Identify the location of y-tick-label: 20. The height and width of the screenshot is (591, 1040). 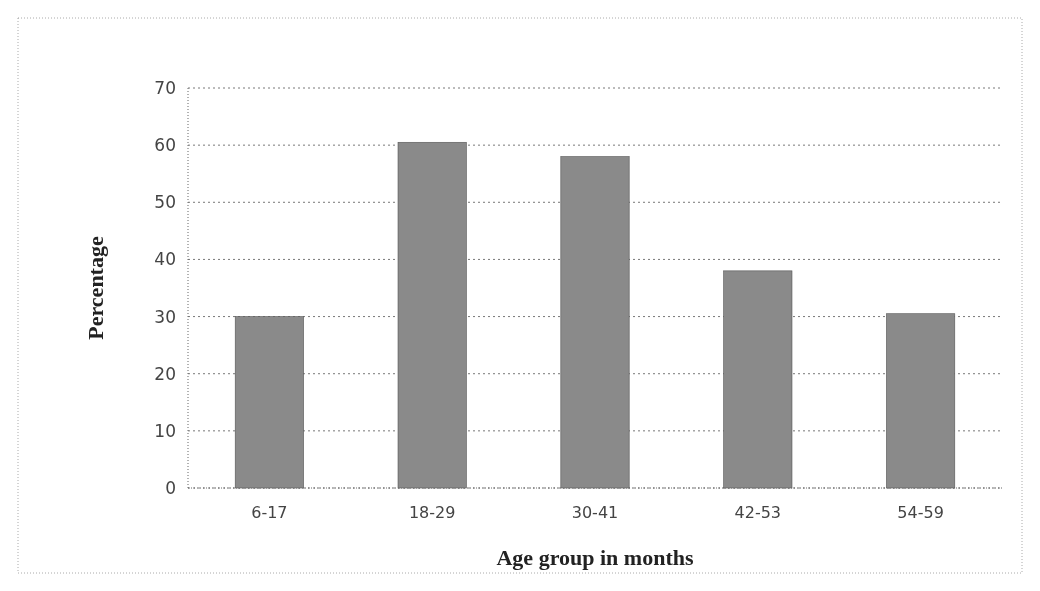
(165, 373).